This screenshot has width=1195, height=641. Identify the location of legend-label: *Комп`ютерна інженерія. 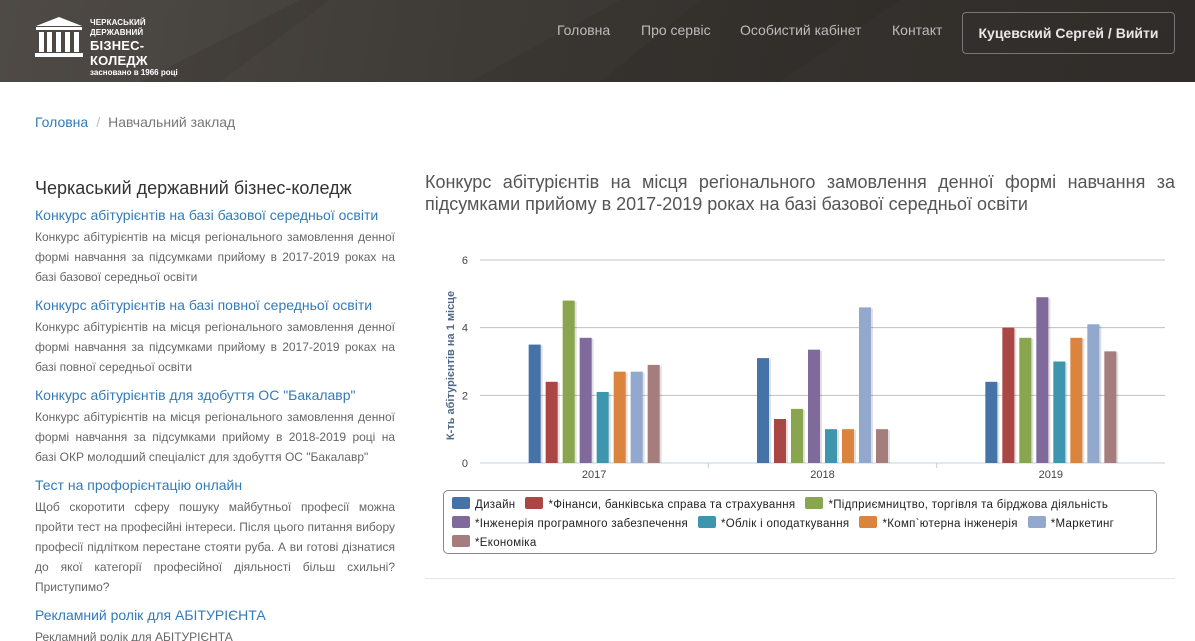
(950, 524).